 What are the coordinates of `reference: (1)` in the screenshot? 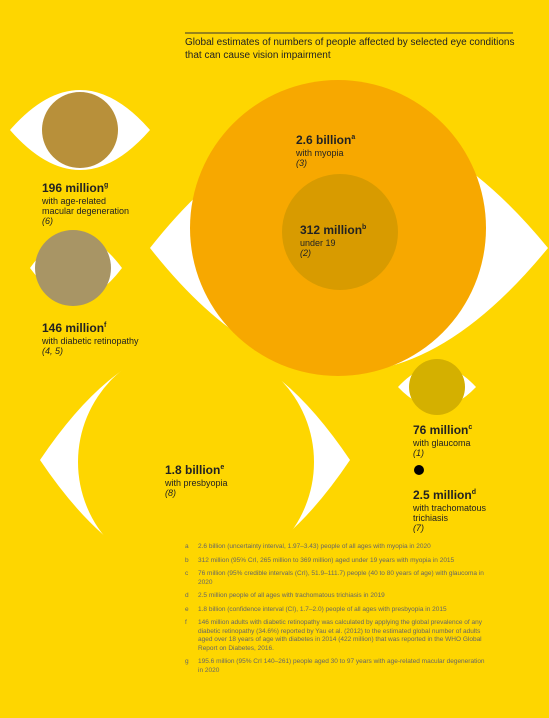 It's located at (418, 453).